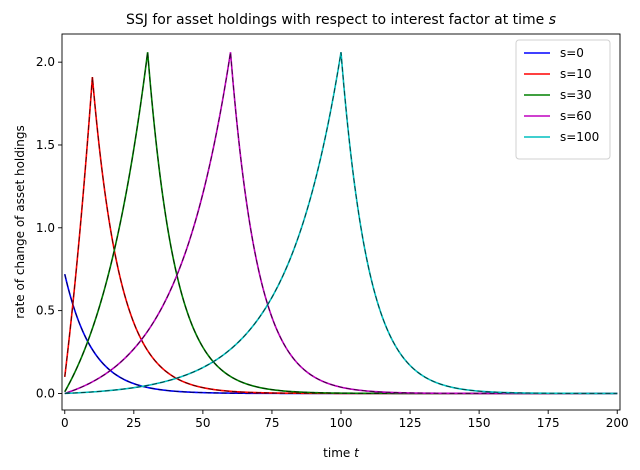 The width and height of the screenshot is (640, 470). I want to click on x-tick-label: 175, so click(548, 423).